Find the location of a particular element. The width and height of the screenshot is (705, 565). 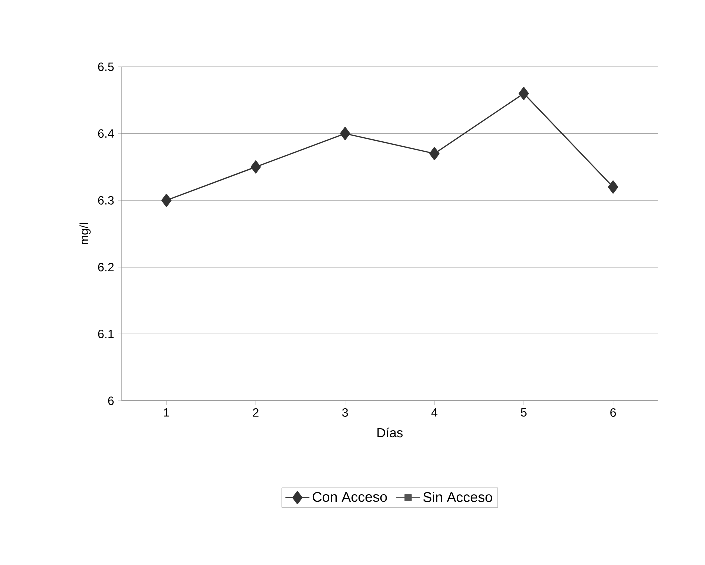

x-tick-label: 1 is located at coordinates (167, 412).